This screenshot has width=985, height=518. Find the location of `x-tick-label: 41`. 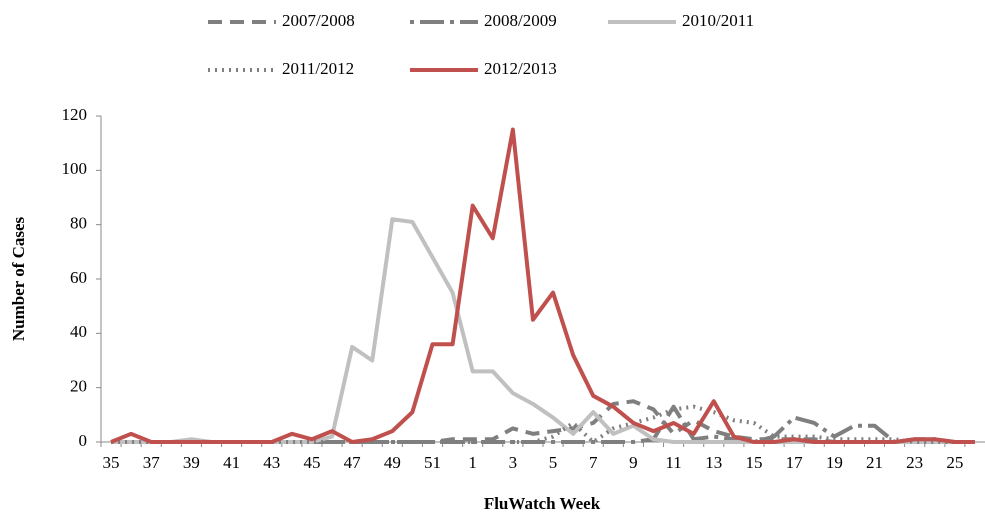

x-tick-label: 41 is located at coordinates (231, 462).